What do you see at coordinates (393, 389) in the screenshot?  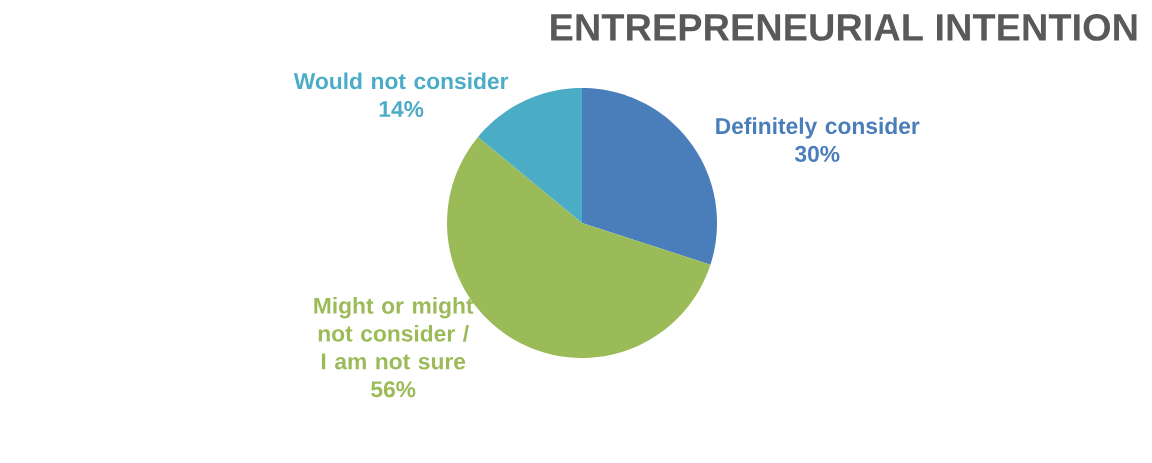 I see `data-label: 56%` at bounding box center [393, 389].